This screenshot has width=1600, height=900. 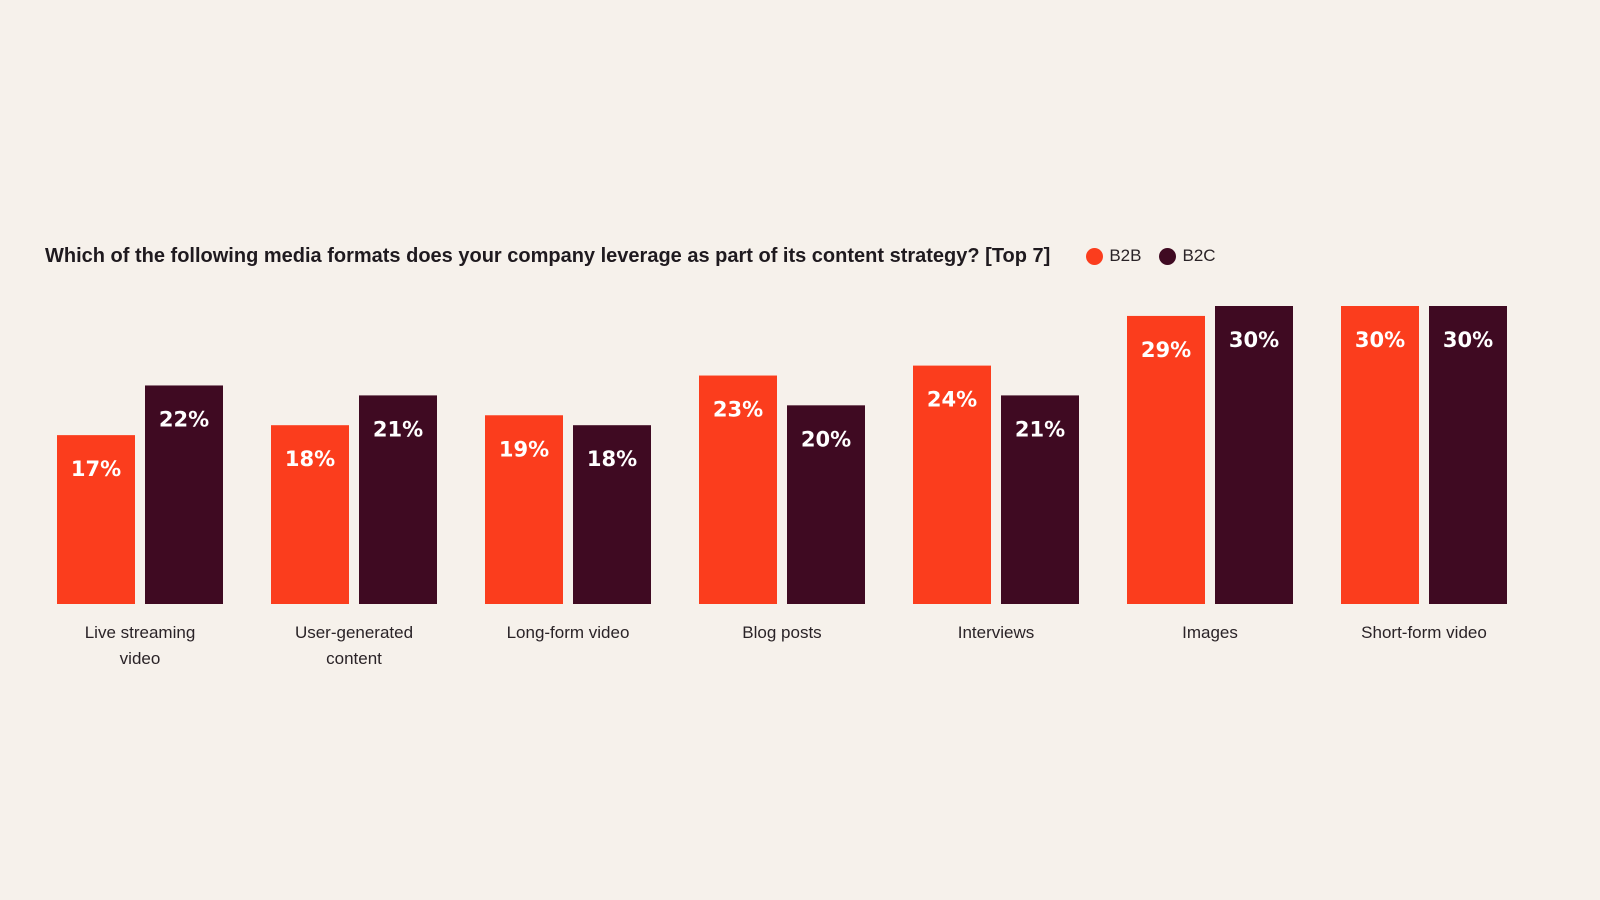 I want to click on data-label-b2b-images: 29%, so click(x=1166, y=350).